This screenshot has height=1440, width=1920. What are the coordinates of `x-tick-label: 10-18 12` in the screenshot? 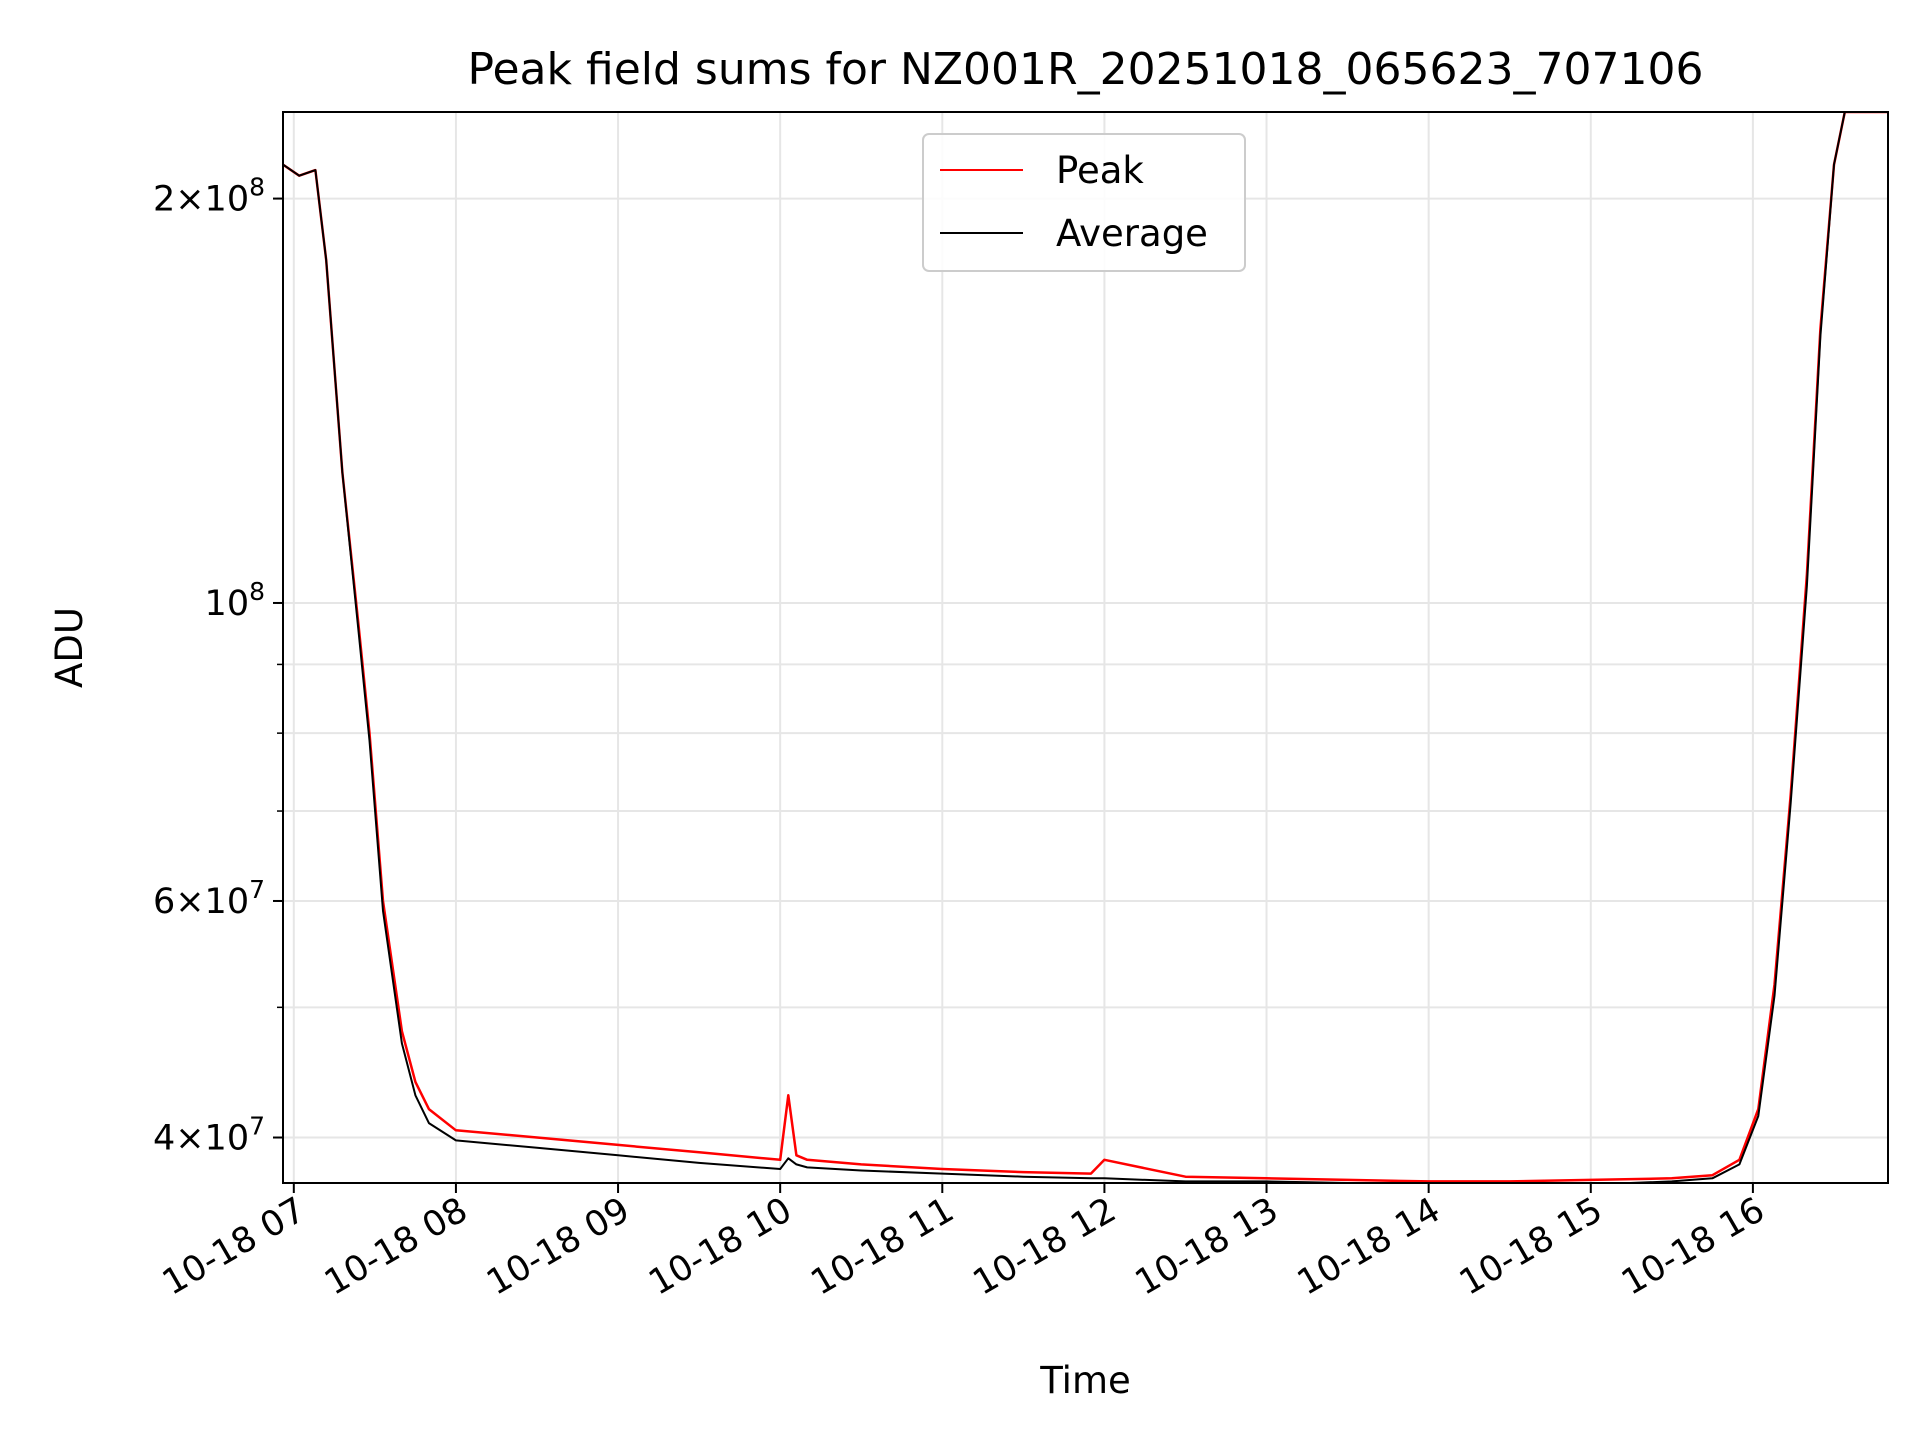 It's located at (1045, 1246).